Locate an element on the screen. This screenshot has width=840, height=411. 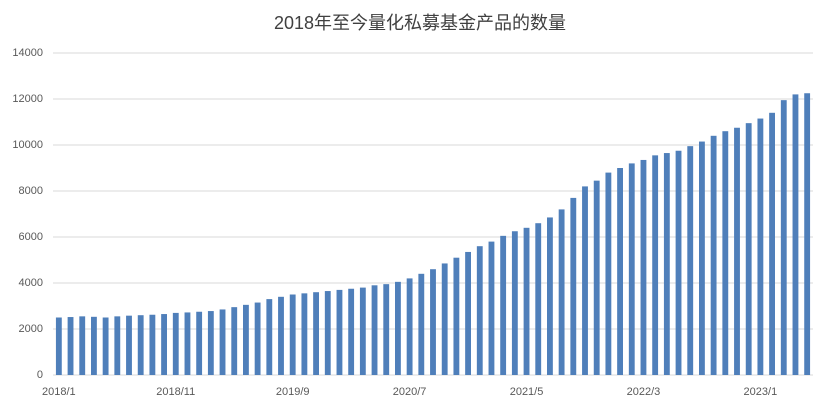
x-tick-label: 2021/5 is located at coordinates (527, 392).